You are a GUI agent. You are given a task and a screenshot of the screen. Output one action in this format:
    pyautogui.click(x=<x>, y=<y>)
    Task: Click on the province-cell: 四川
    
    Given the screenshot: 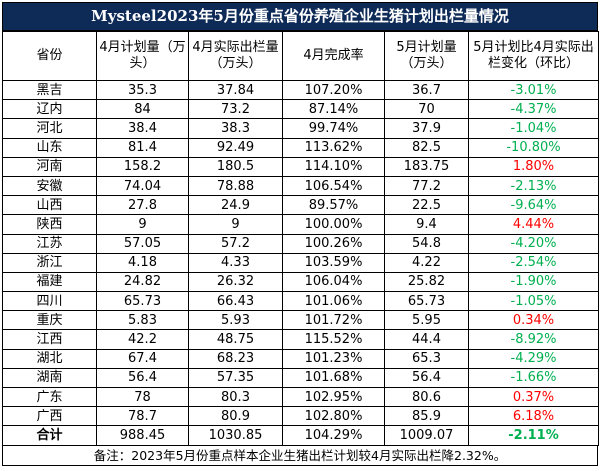 What is the action you would take?
    pyautogui.click(x=49, y=301)
    